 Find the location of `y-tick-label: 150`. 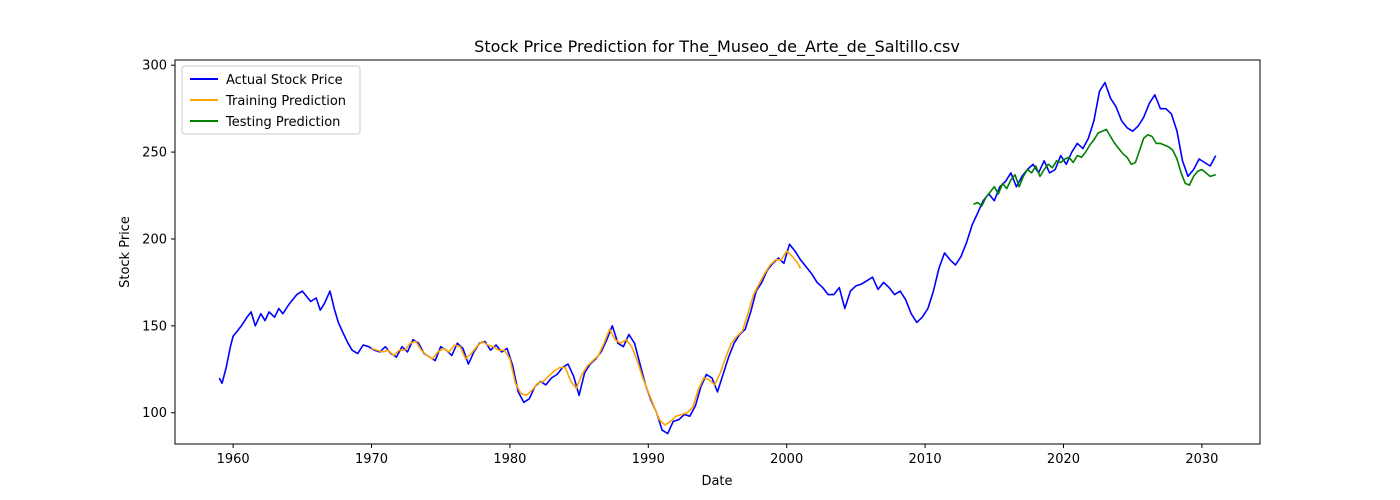

y-tick-label: 150 is located at coordinates (154, 326).